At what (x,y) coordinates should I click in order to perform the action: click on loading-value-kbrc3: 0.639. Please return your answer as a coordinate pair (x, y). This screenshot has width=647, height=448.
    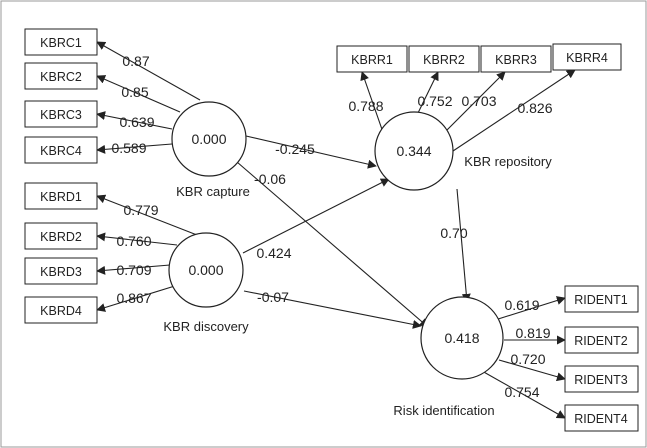
    Looking at the image, I should click on (136, 122).